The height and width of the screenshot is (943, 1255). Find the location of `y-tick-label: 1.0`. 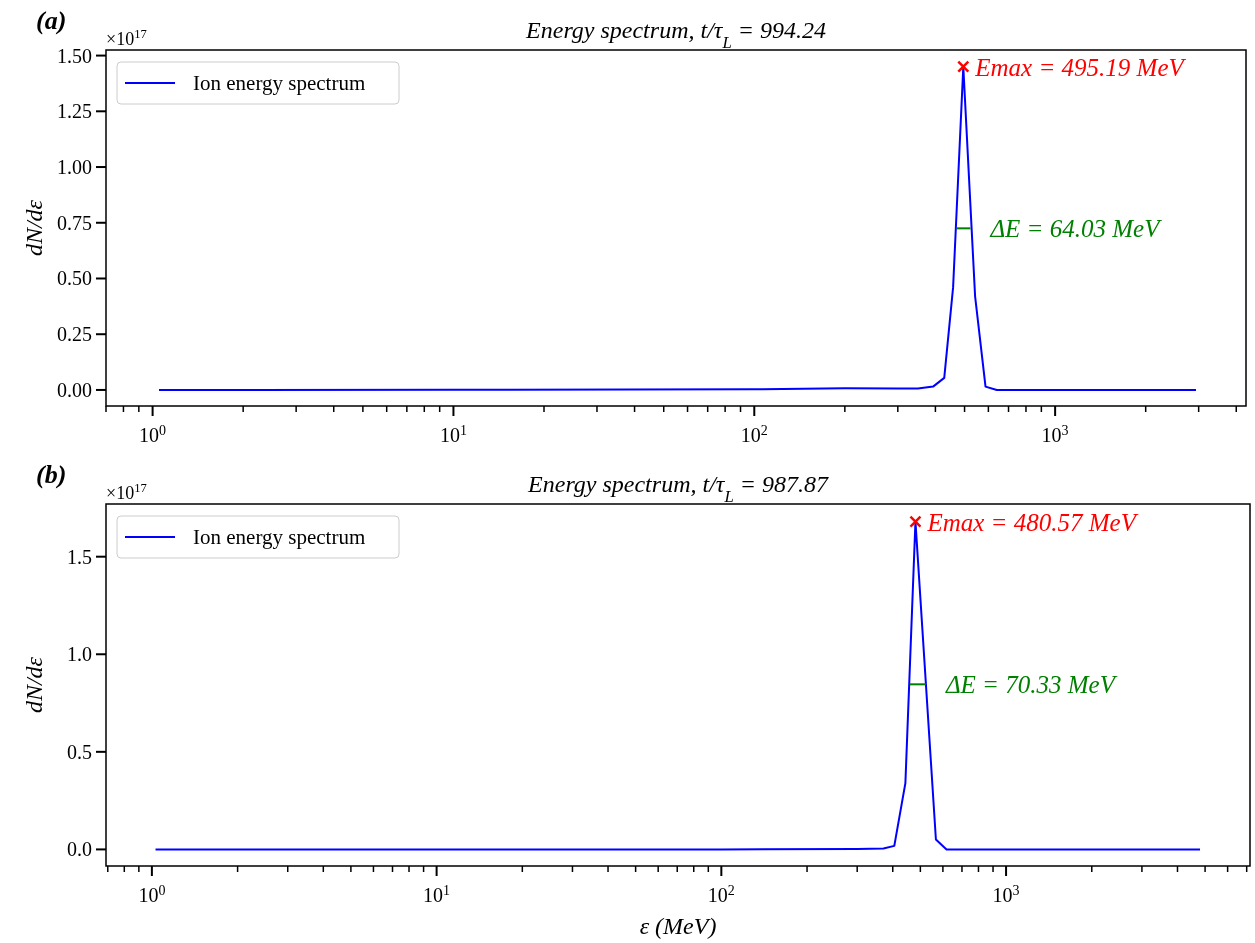

y-tick-label: 1.0 is located at coordinates (79, 654).